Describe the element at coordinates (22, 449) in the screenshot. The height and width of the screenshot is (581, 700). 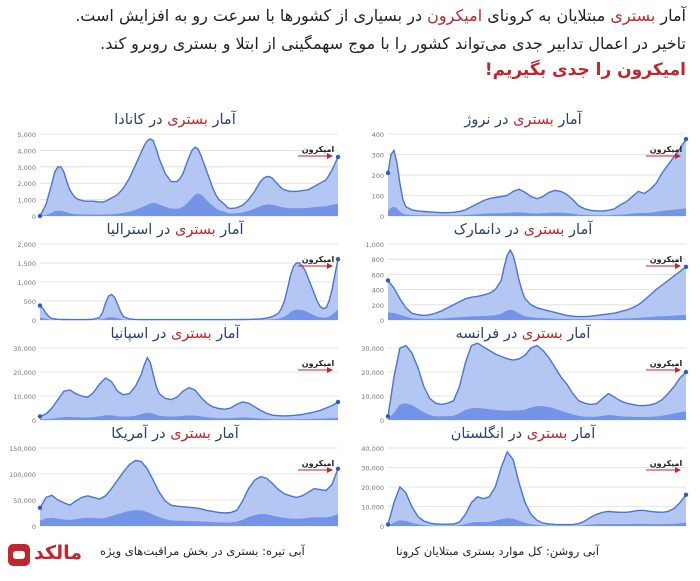
I see `y-tick-label: 150,000` at that location.